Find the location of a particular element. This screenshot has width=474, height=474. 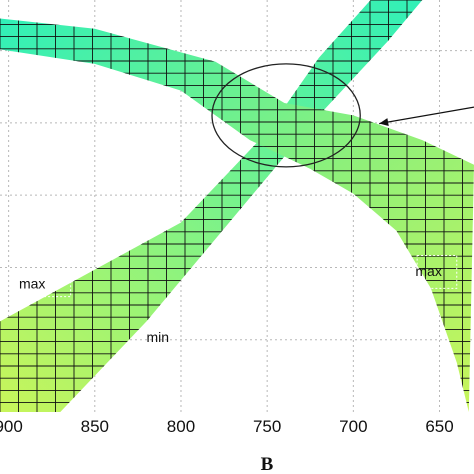

x-axis-ticks: 900 850 800 750 700 650 is located at coordinates (227, 426).